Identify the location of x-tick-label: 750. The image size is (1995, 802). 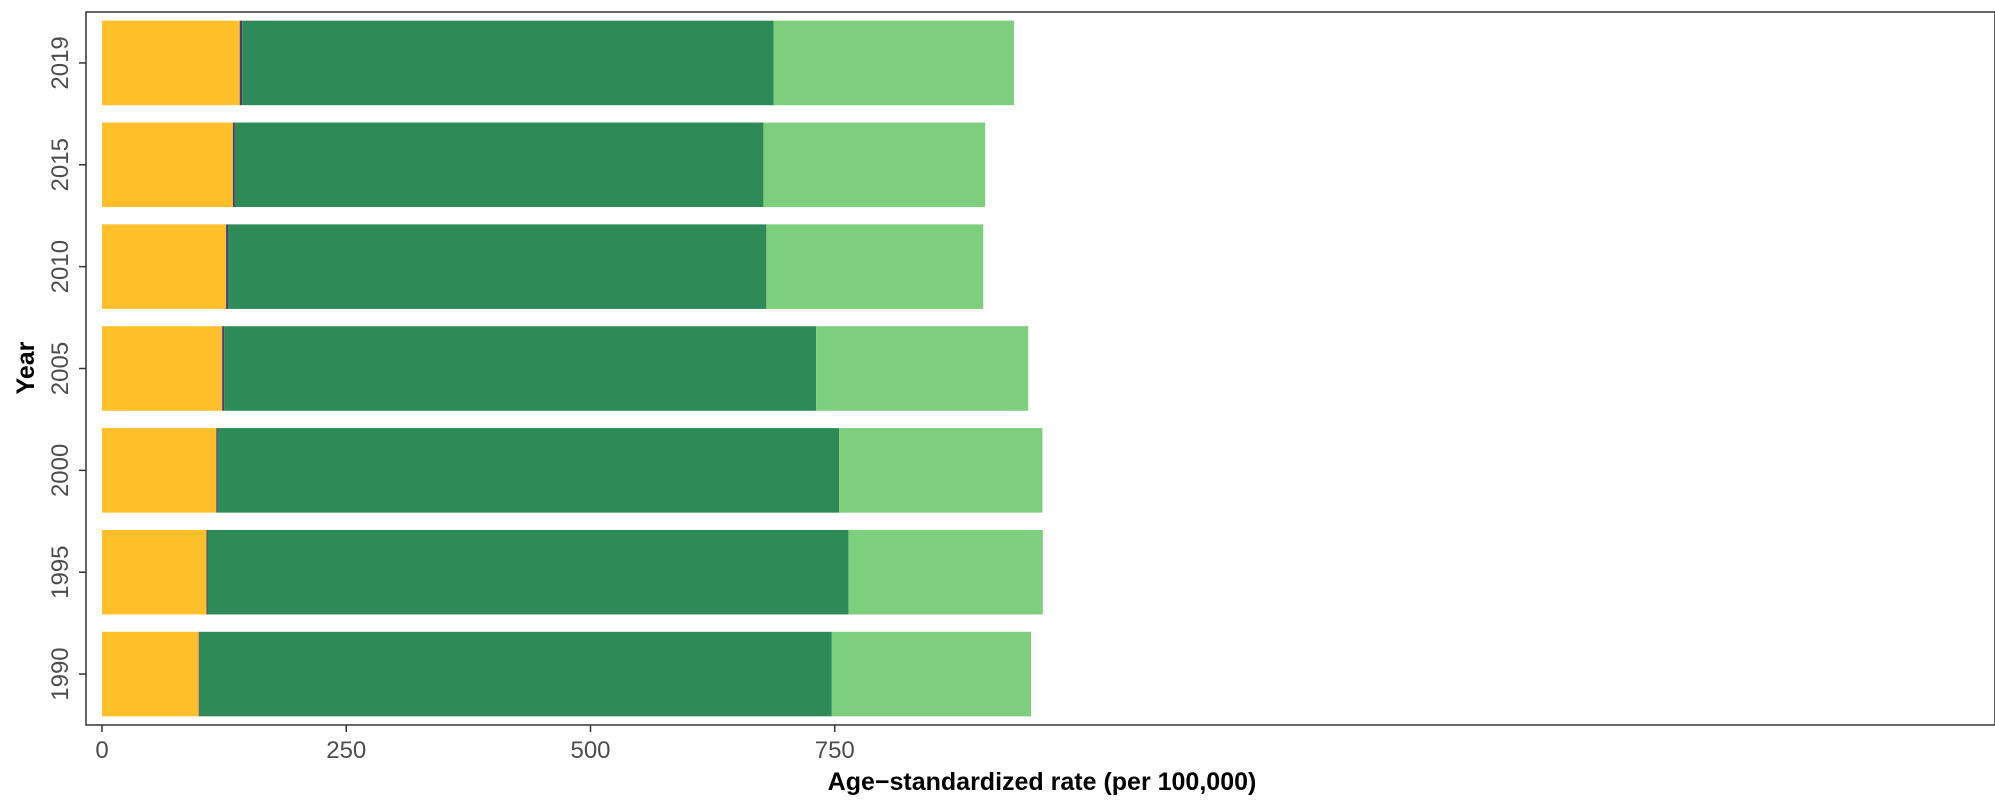
(835, 750).